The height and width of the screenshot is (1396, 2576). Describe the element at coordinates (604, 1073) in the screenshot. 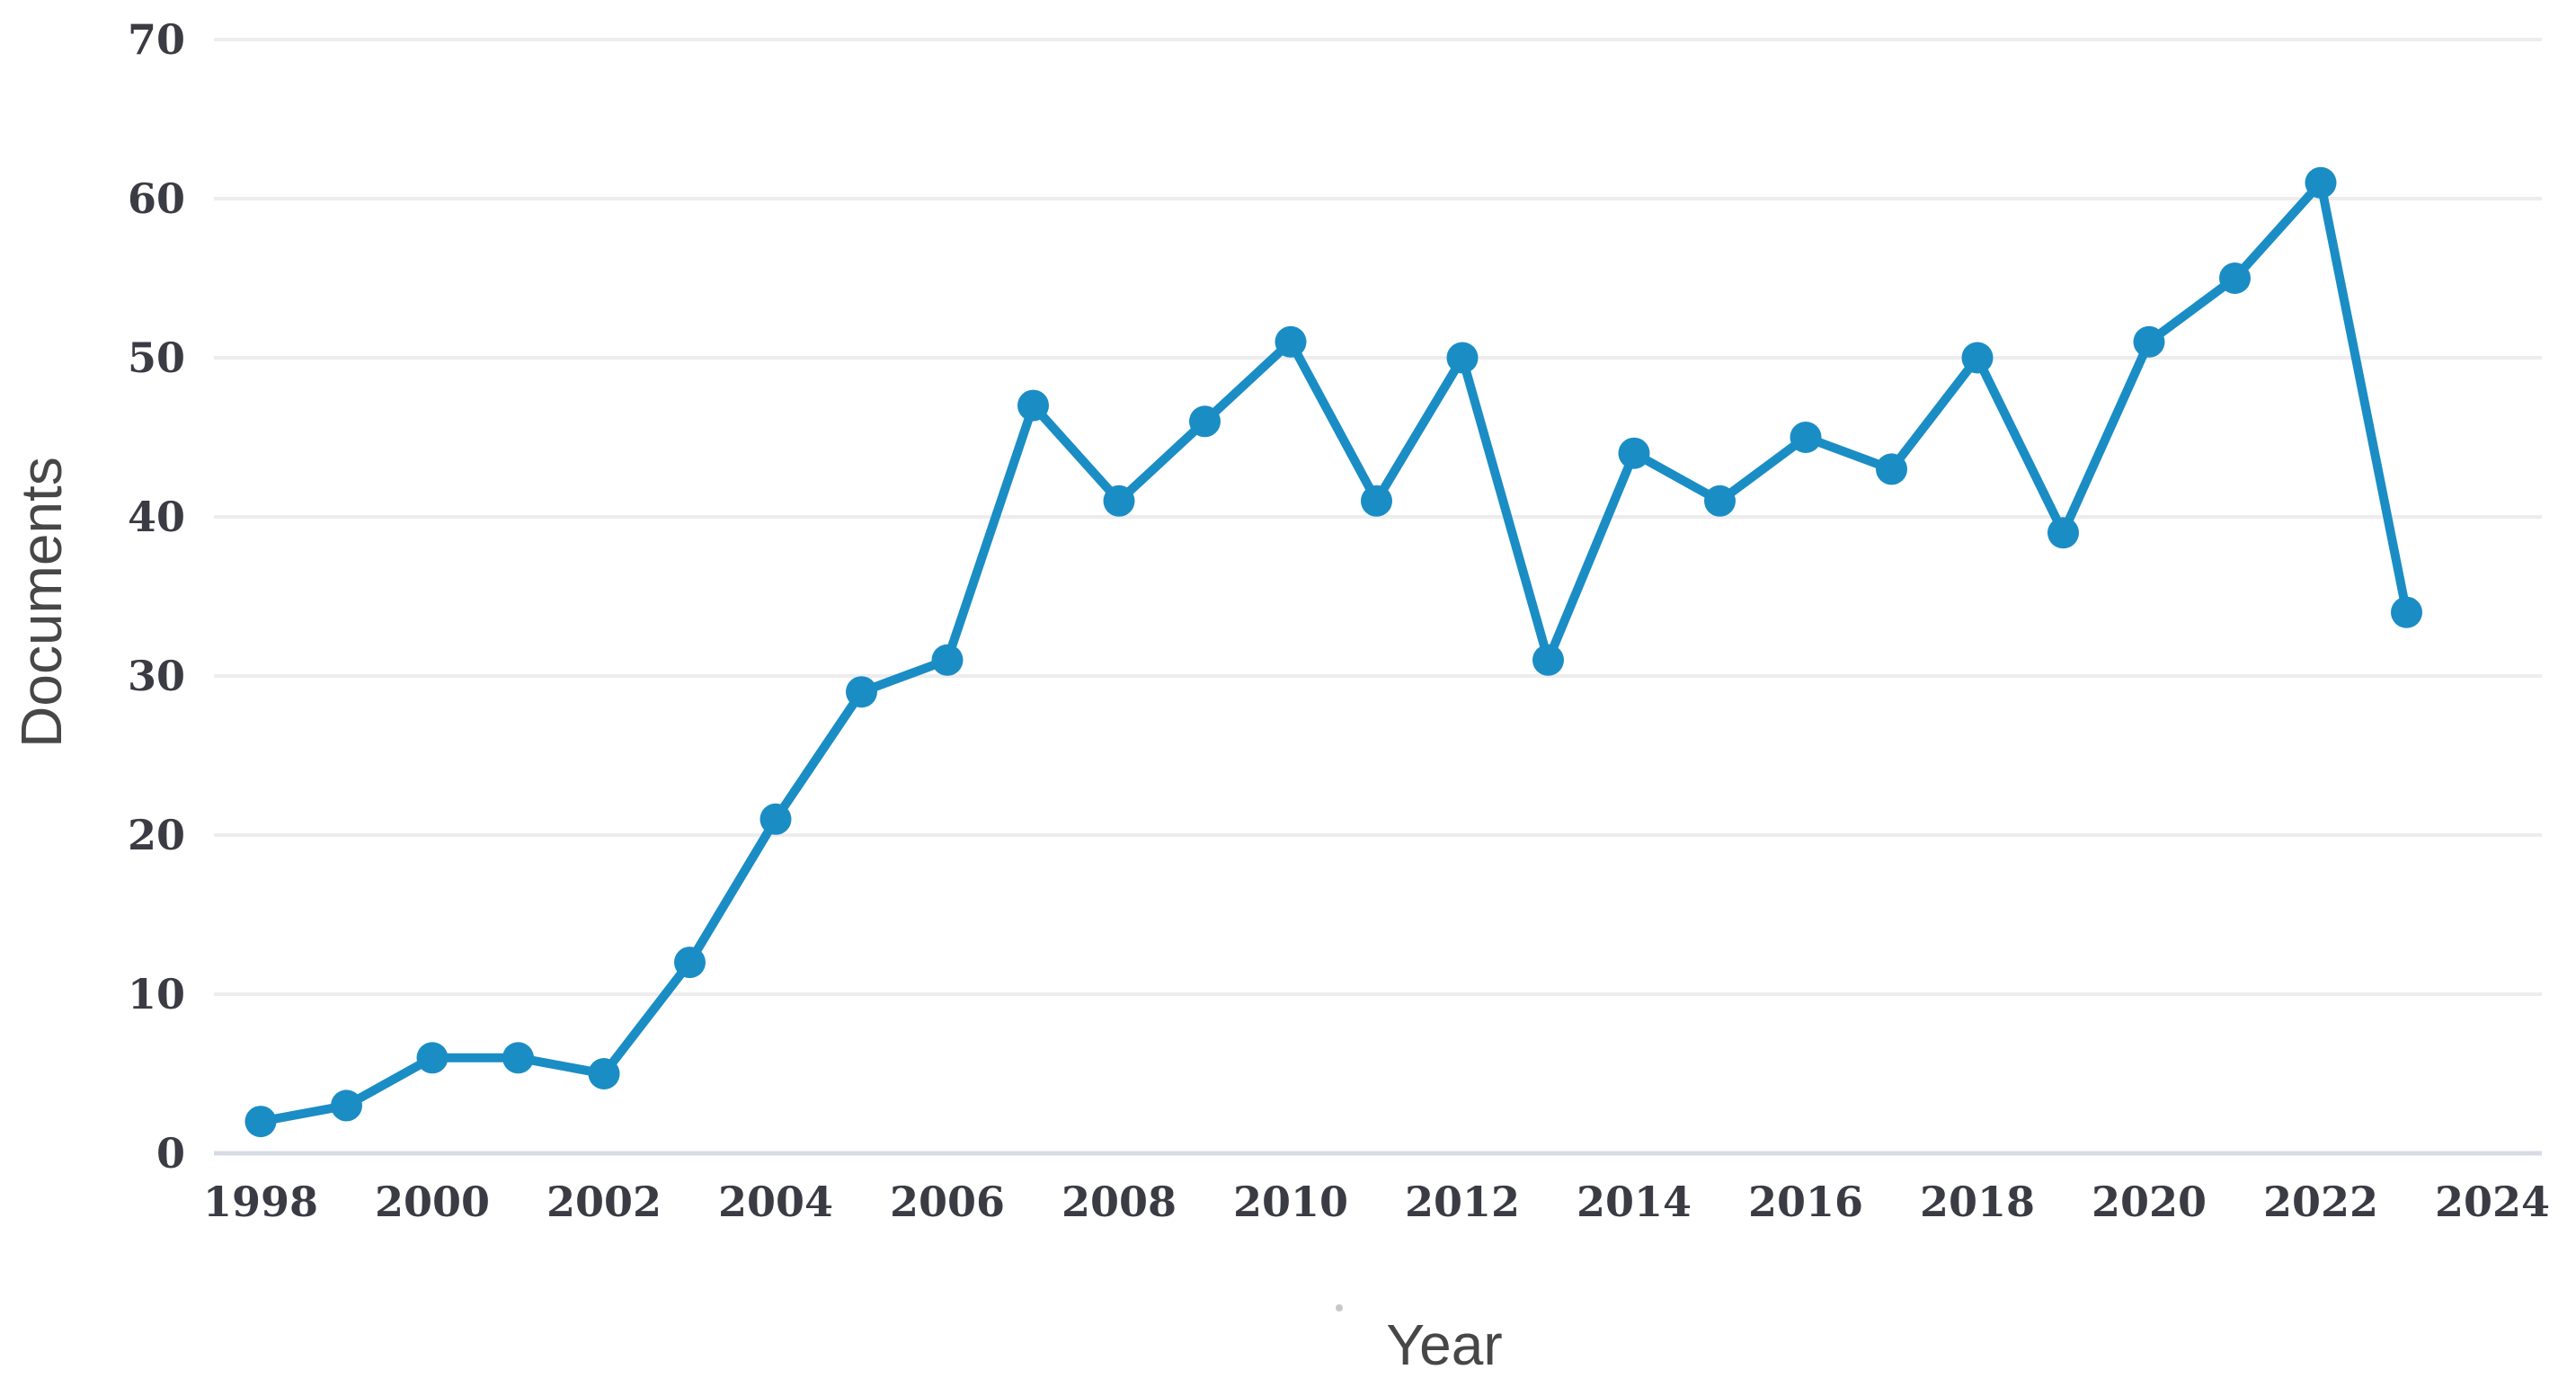

I see `data-point-marker-2002` at that location.